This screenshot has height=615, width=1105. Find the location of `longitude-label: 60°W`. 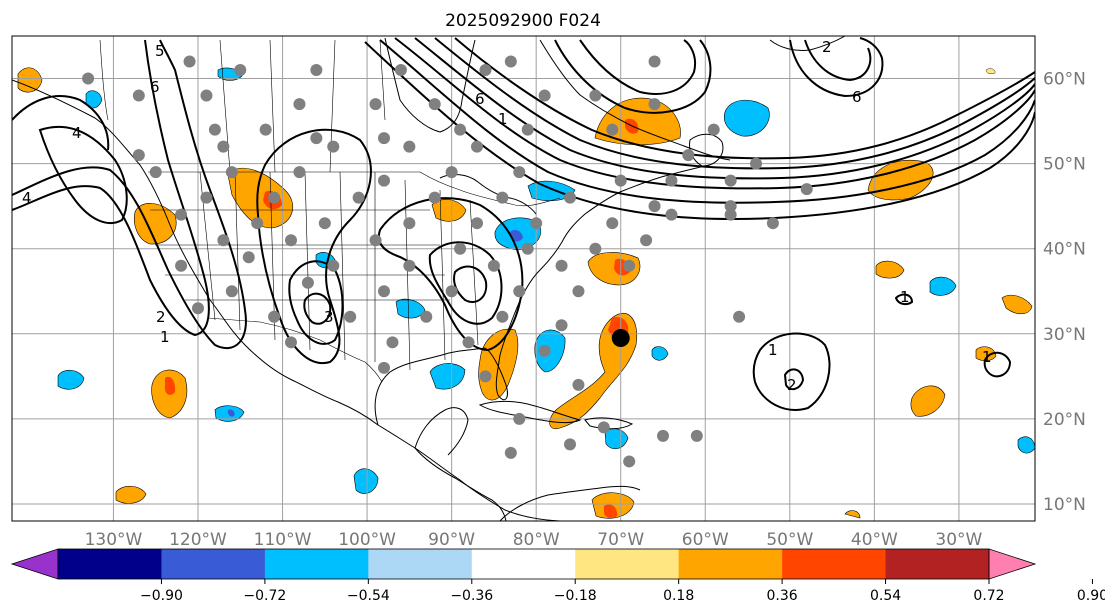

longitude-label: 60°W is located at coordinates (705, 540).